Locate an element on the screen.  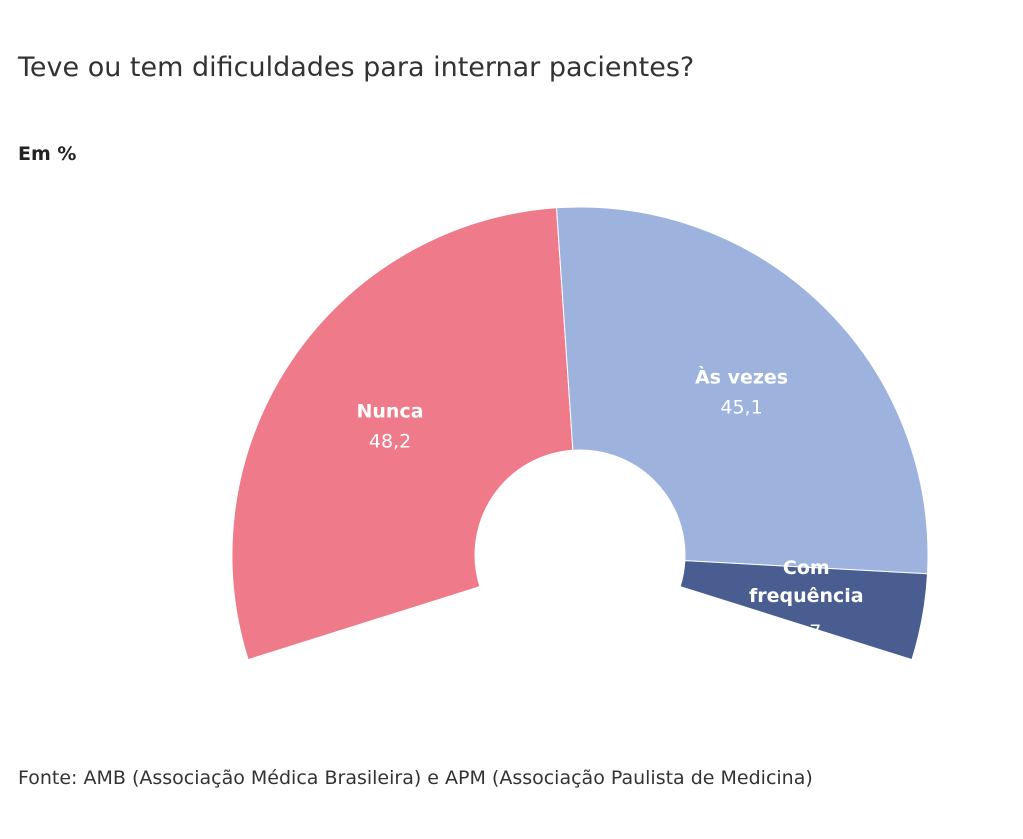
chart-subtitle: Em % is located at coordinates (47, 154).